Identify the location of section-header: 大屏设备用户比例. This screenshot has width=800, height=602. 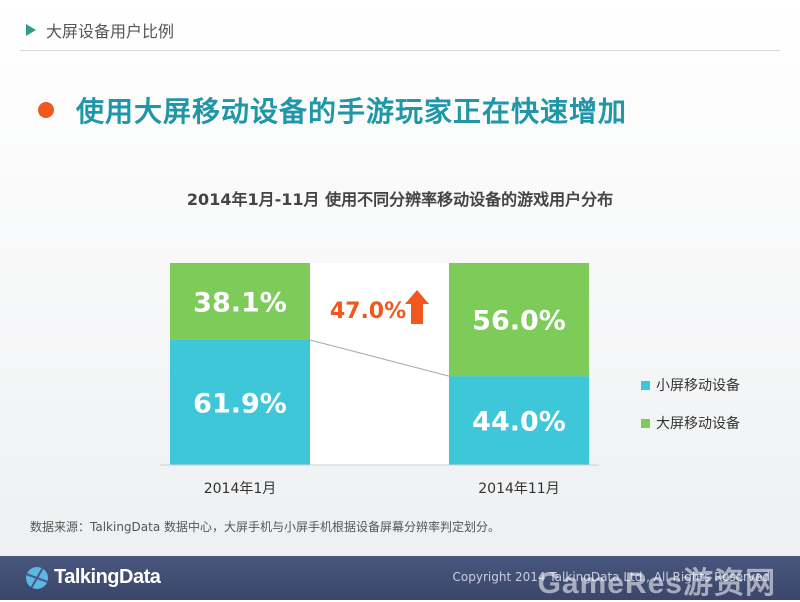
(100, 30).